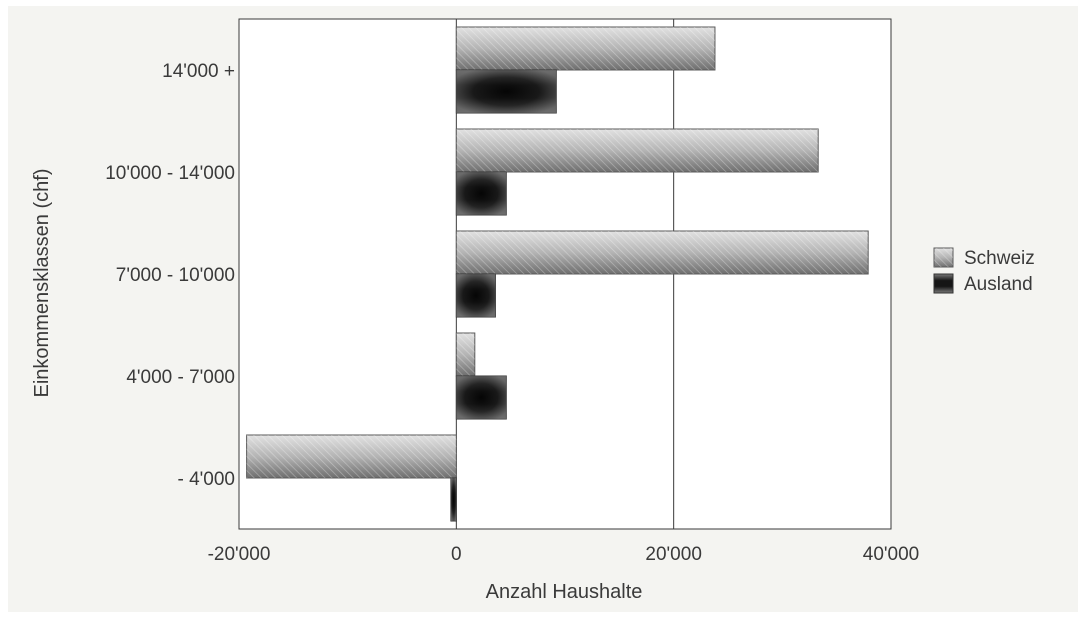 This screenshot has width=1088, height=619. I want to click on y-tick-label-3: 10'000 - 14'000, so click(170, 173).